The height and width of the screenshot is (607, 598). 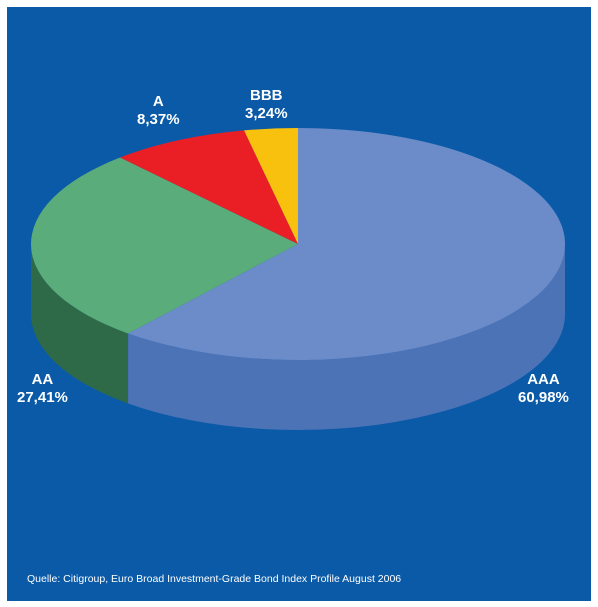 I want to click on label-bbb: BBB 3,24%, so click(x=266, y=105).